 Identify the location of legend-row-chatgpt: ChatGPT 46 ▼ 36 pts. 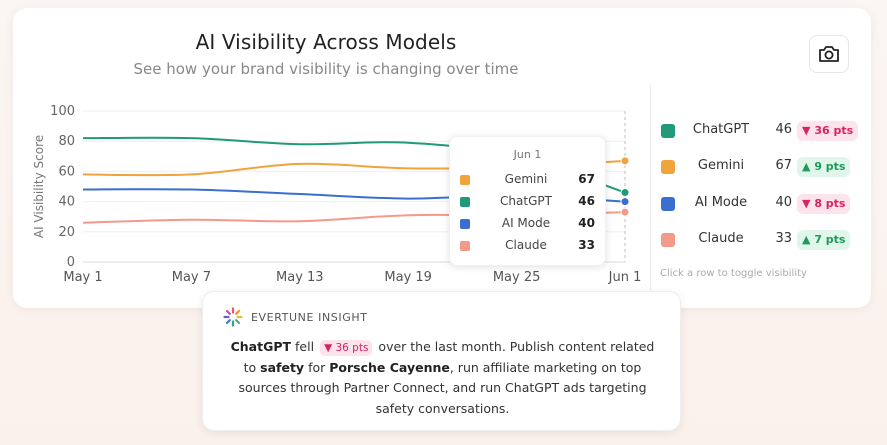
(760, 131).